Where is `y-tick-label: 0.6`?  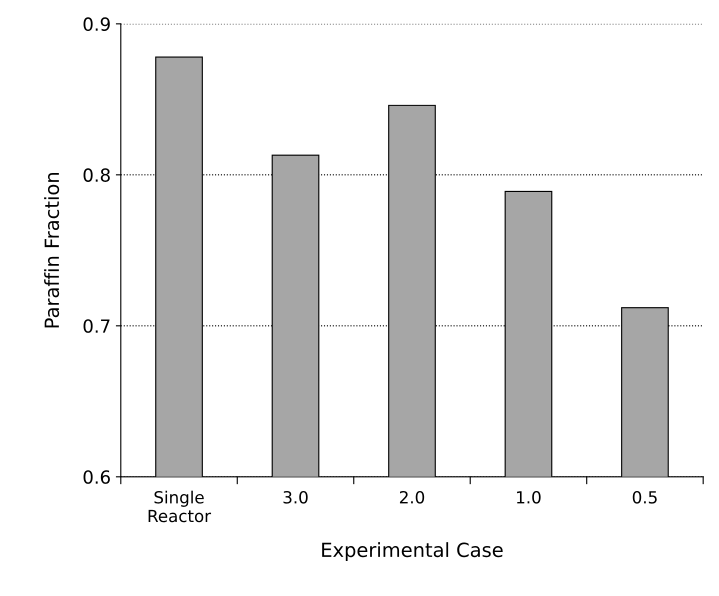
y-tick-label: 0.6 is located at coordinates (97, 477).